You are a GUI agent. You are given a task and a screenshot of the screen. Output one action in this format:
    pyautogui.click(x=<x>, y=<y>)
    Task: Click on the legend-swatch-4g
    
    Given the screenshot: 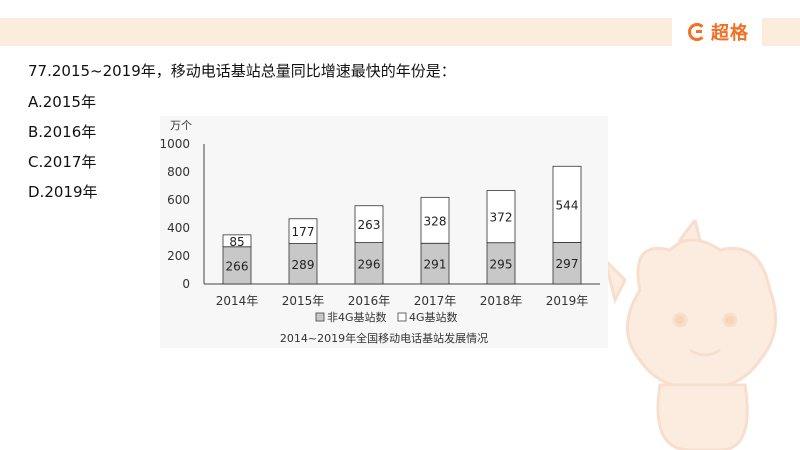 What is the action you would take?
    pyautogui.click(x=402, y=317)
    